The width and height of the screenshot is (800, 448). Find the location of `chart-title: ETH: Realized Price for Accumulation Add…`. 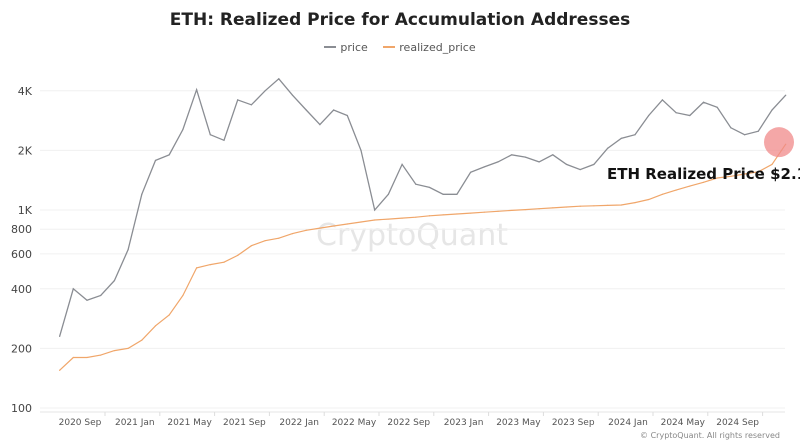

chart-title: ETH: Realized Price for Accumulation Add… is located at coordinates (400, 20).